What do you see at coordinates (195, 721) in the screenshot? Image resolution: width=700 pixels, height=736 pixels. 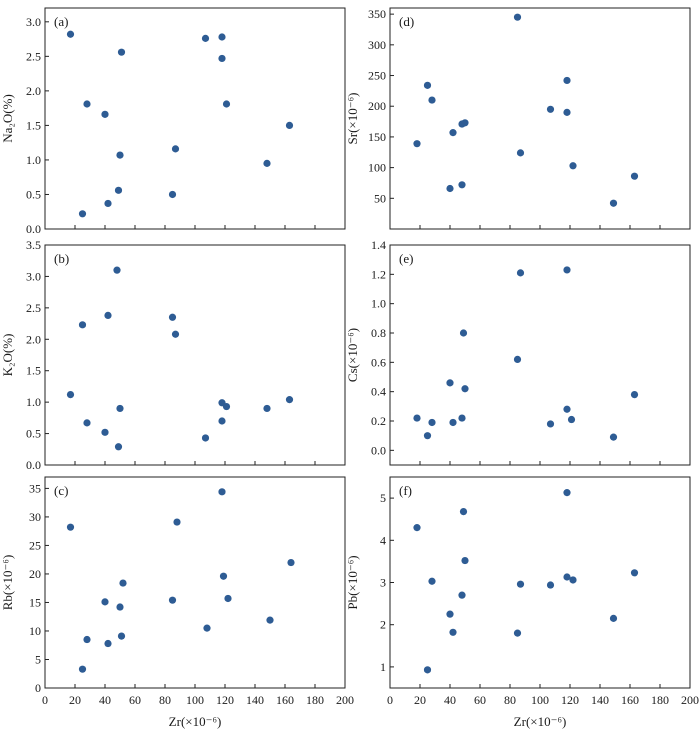 I see `x-axis-title: Zr(×10⁻⁶)` at bounding box center [195, 721].